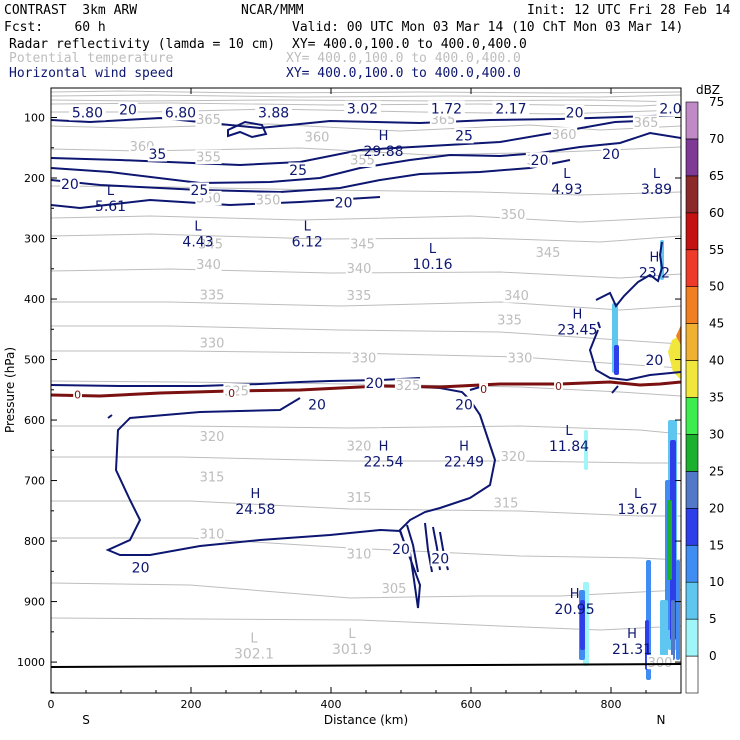 This screenshot has height=740, width=740. Describe the element at coordinates (191, 704) in the screenshot. I see `x-tick-label-200: 200` at that location.